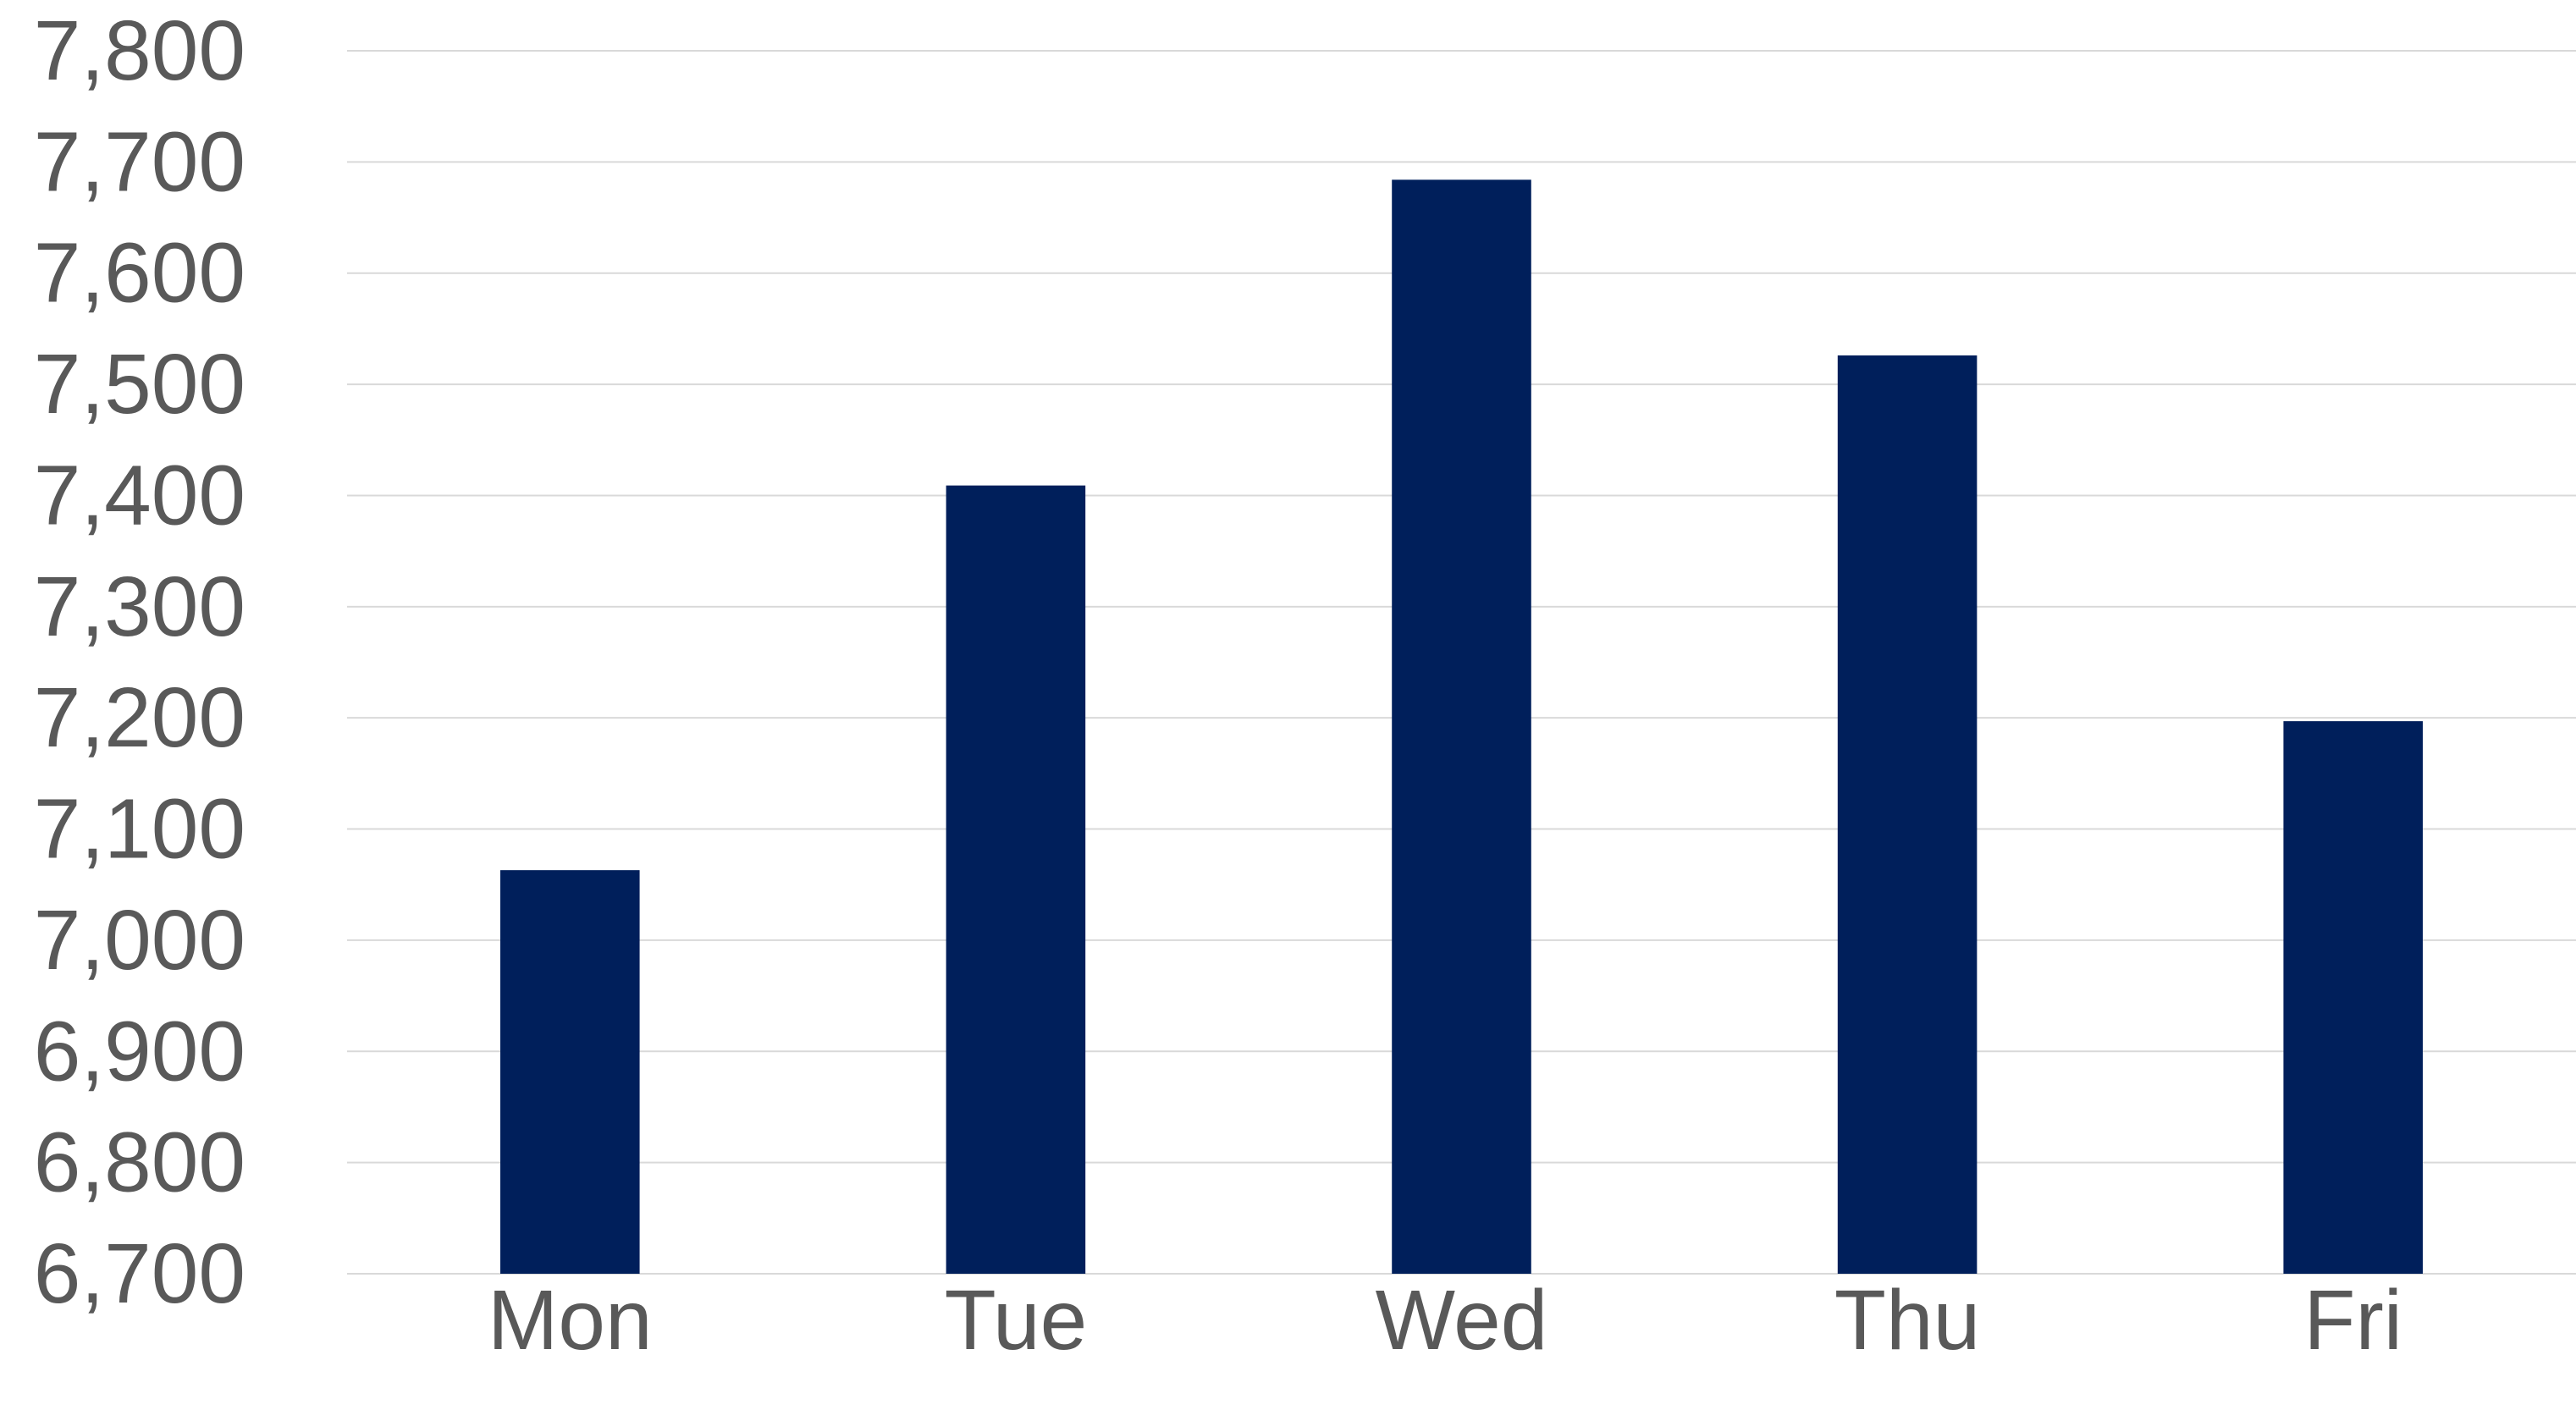  I want to click on y-tick-label: 7,000, so click(139, 940).